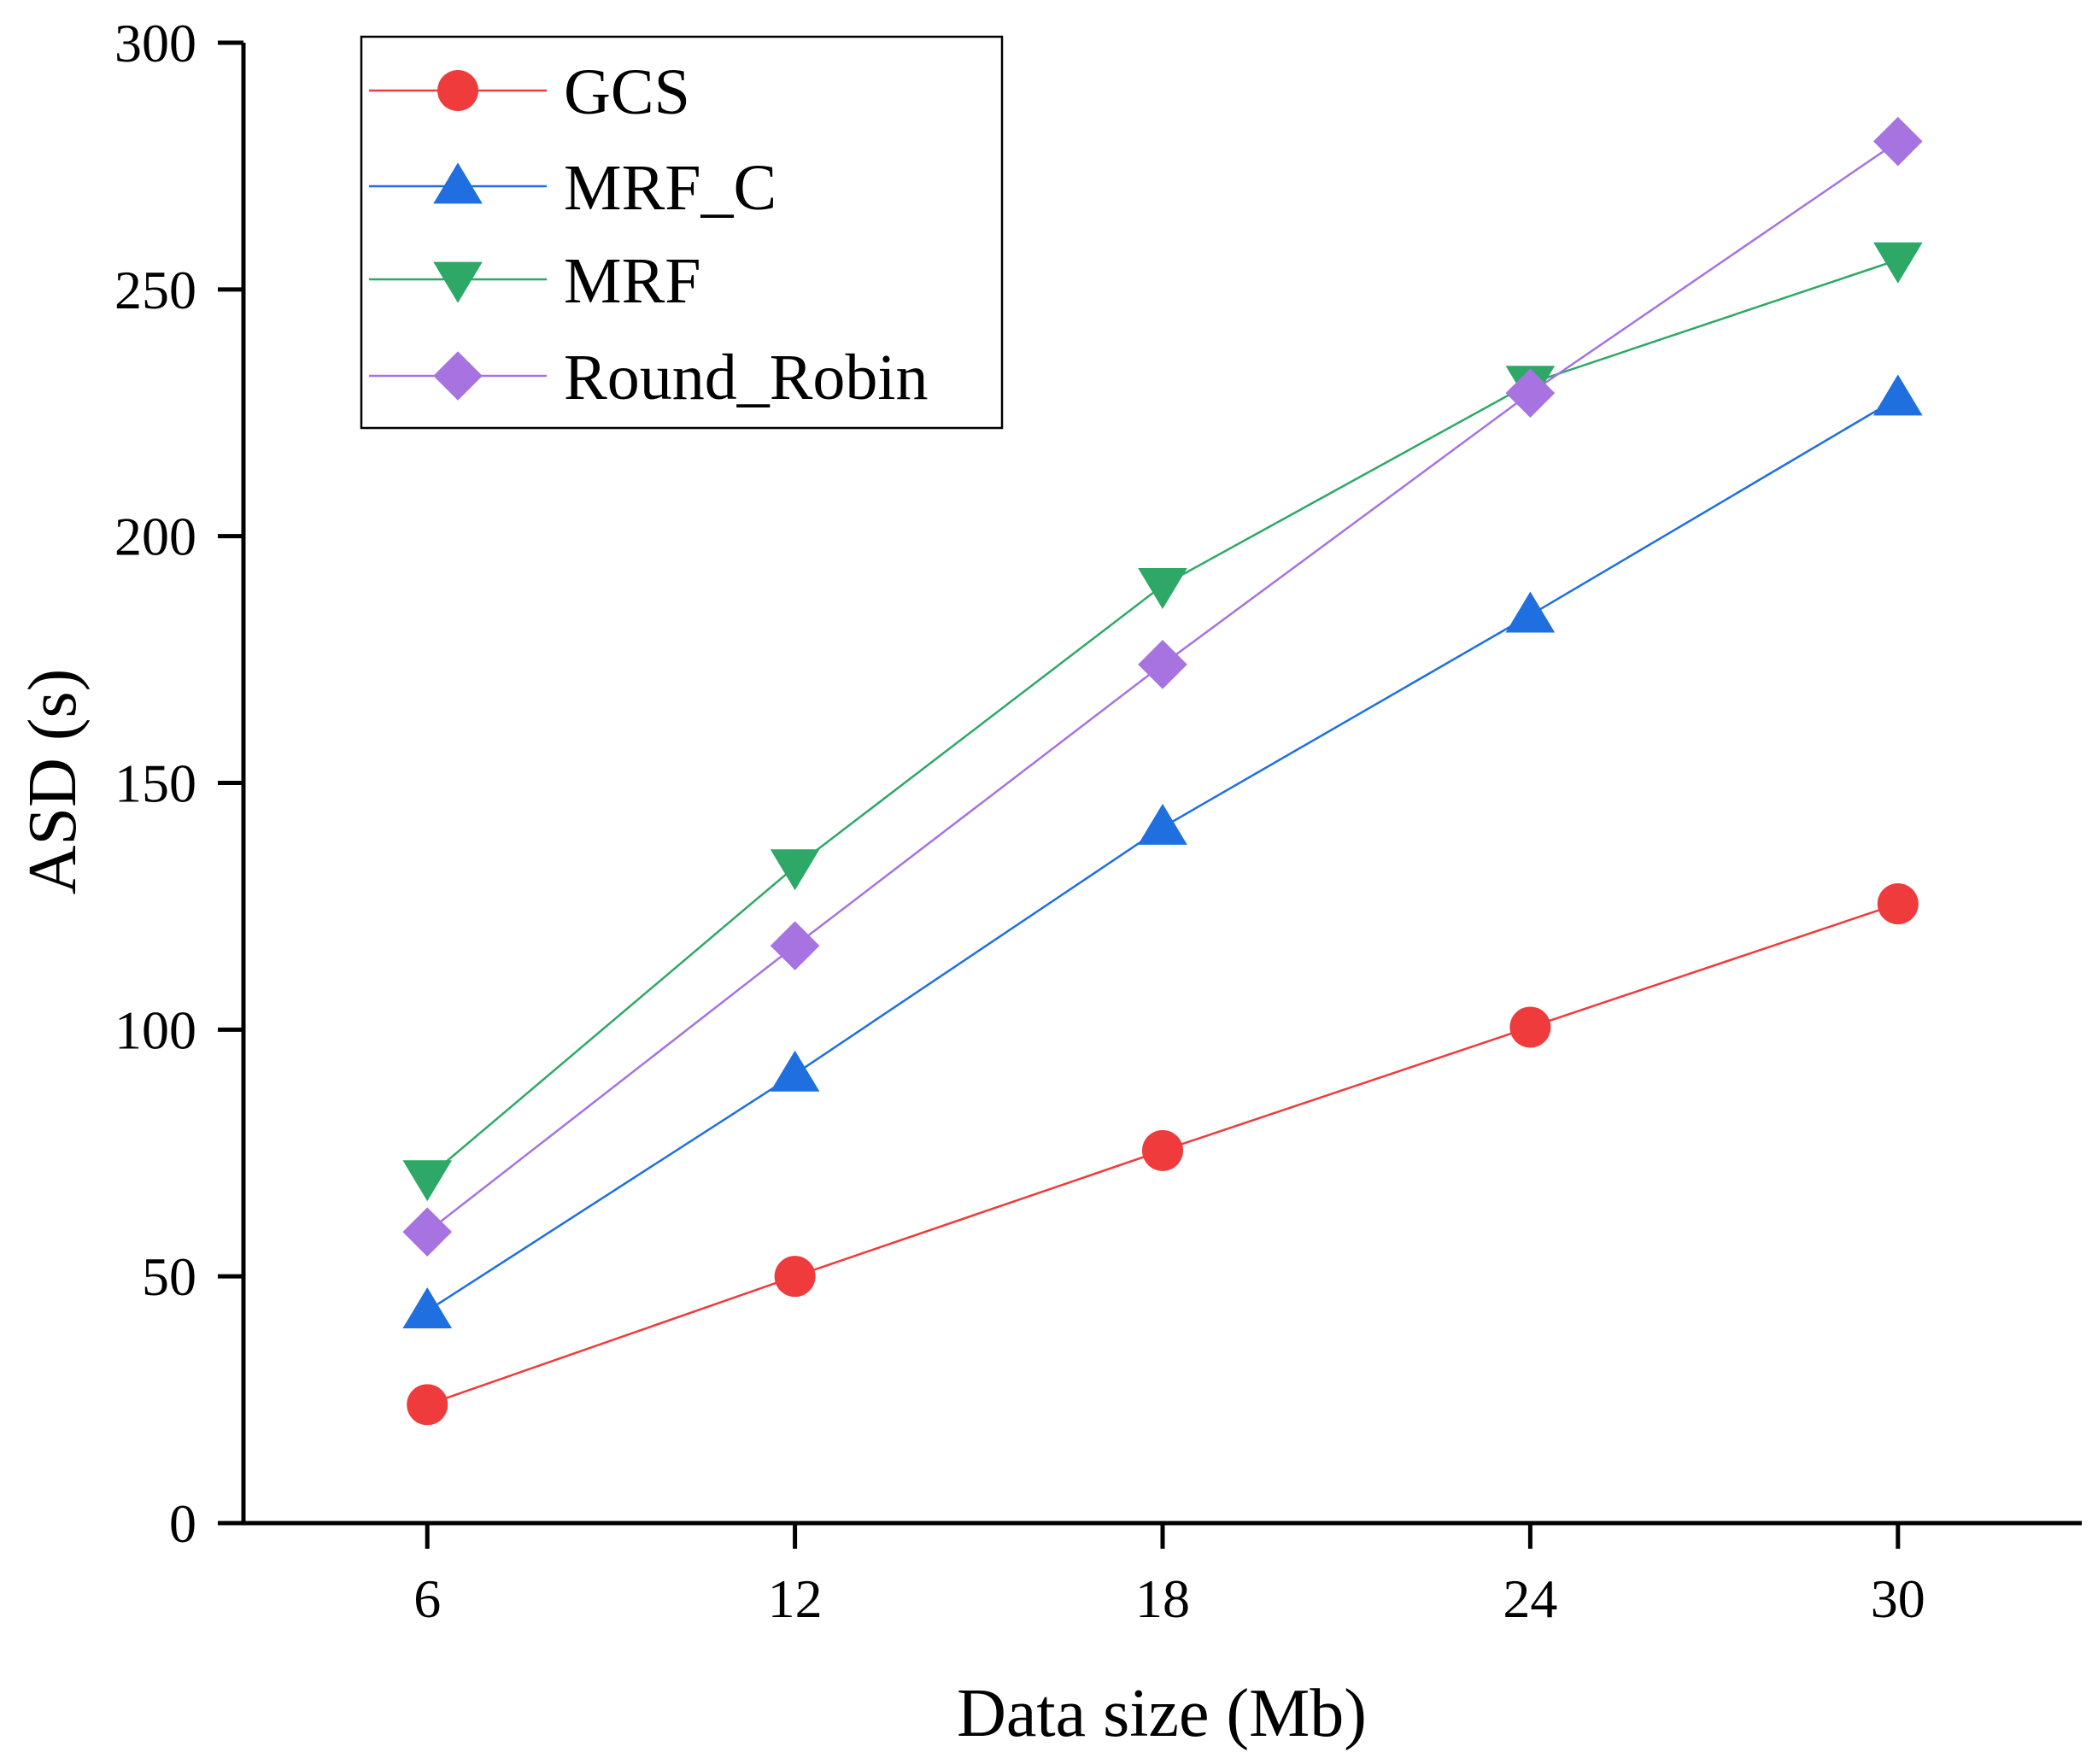 The width and height of the screenshot is (2098, 1764). I want to click on legend: GCS MRF_C MRF Round_Robin, so click(682, 232).